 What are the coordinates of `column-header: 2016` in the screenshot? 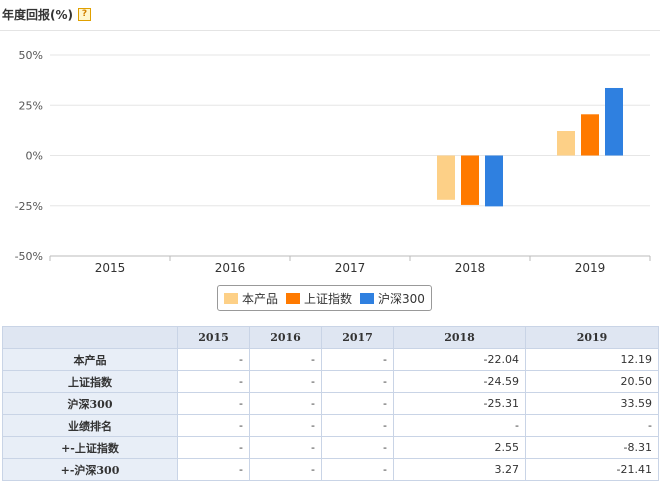 It's located at (285, 337).